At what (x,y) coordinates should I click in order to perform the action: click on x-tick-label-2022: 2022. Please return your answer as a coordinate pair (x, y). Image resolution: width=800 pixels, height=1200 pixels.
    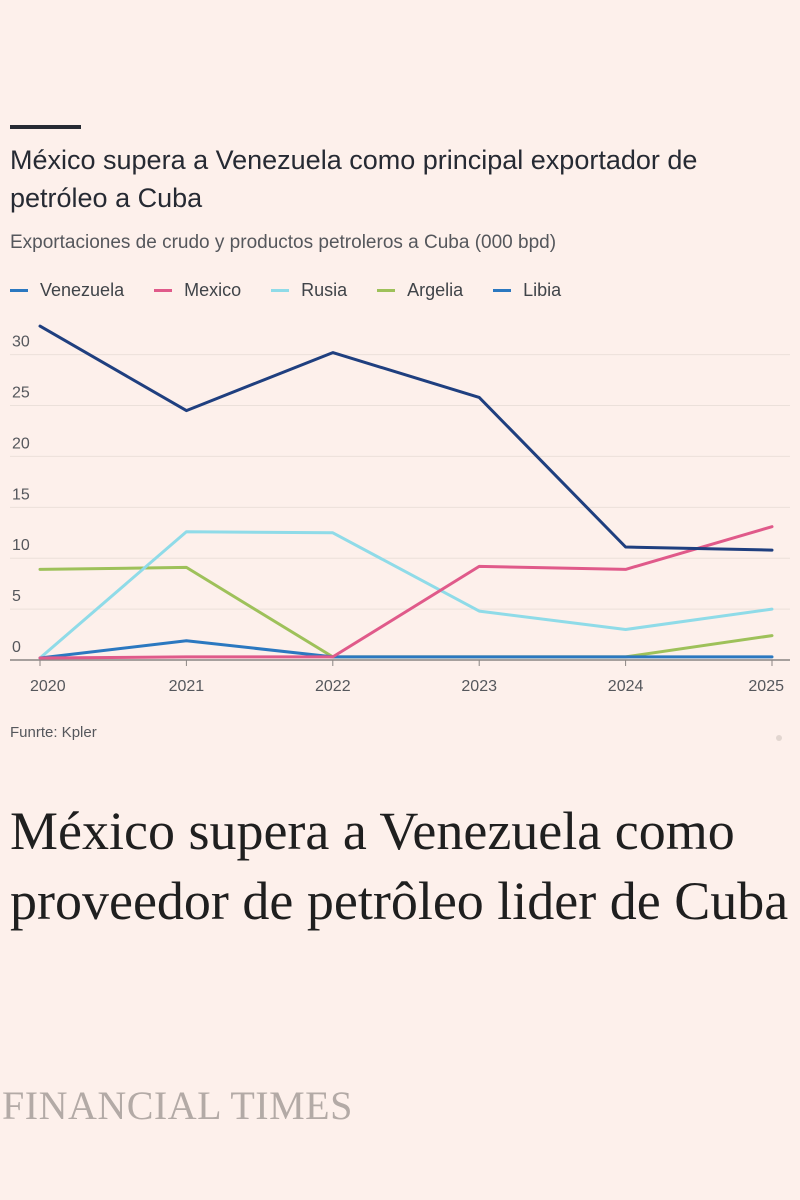
    Looking at the image, I should click on (333, 686).